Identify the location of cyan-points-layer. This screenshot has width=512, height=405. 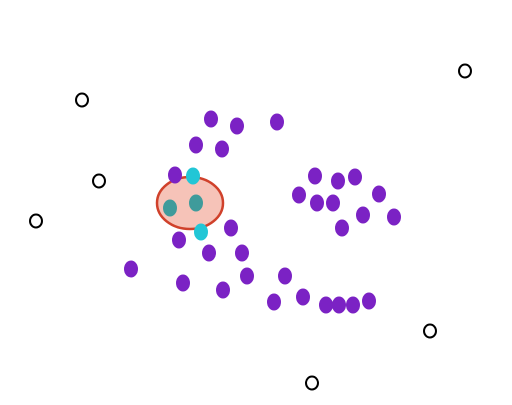
(197, 204).